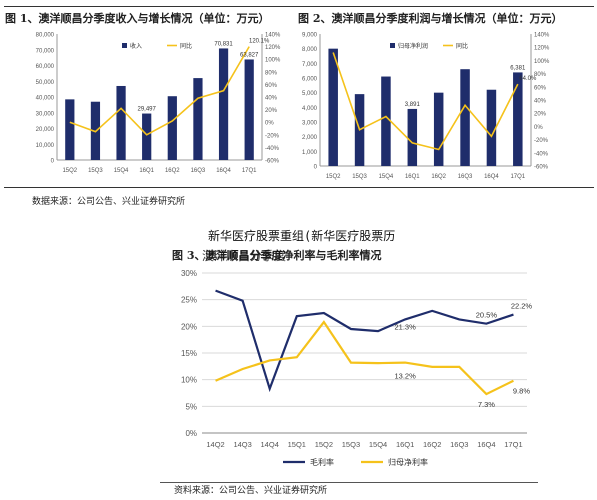 This screenshot has width=597, height=500. Describe the element at coordinates (405, 326) in the screenshot. I see `fig3-data-label: 21.3%` at that location.